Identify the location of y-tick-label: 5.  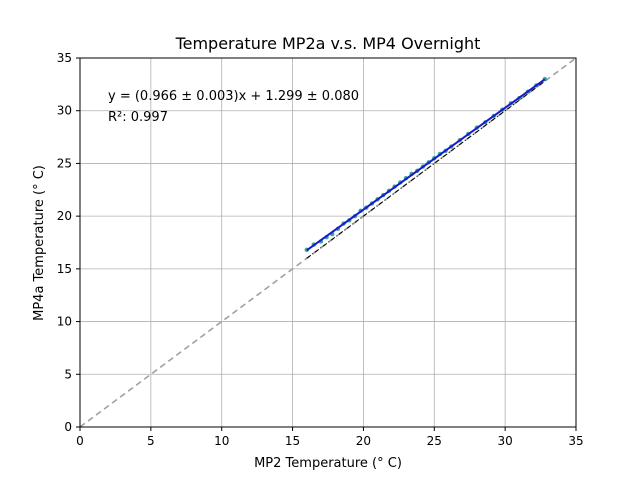
(68, 374).